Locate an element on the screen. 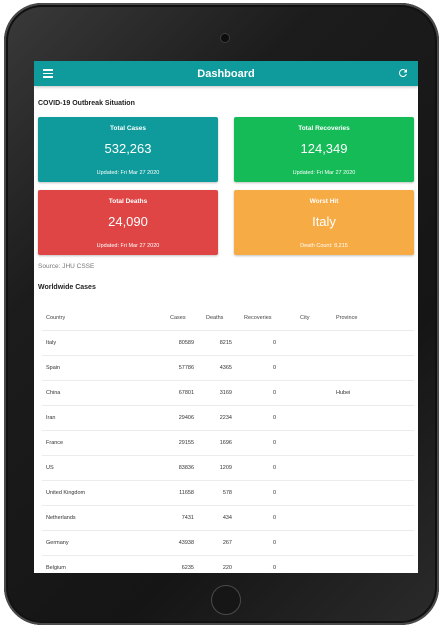 The height and width of the screenshot is (628, 443). cell-country: China is located at coordinates (100, 393).